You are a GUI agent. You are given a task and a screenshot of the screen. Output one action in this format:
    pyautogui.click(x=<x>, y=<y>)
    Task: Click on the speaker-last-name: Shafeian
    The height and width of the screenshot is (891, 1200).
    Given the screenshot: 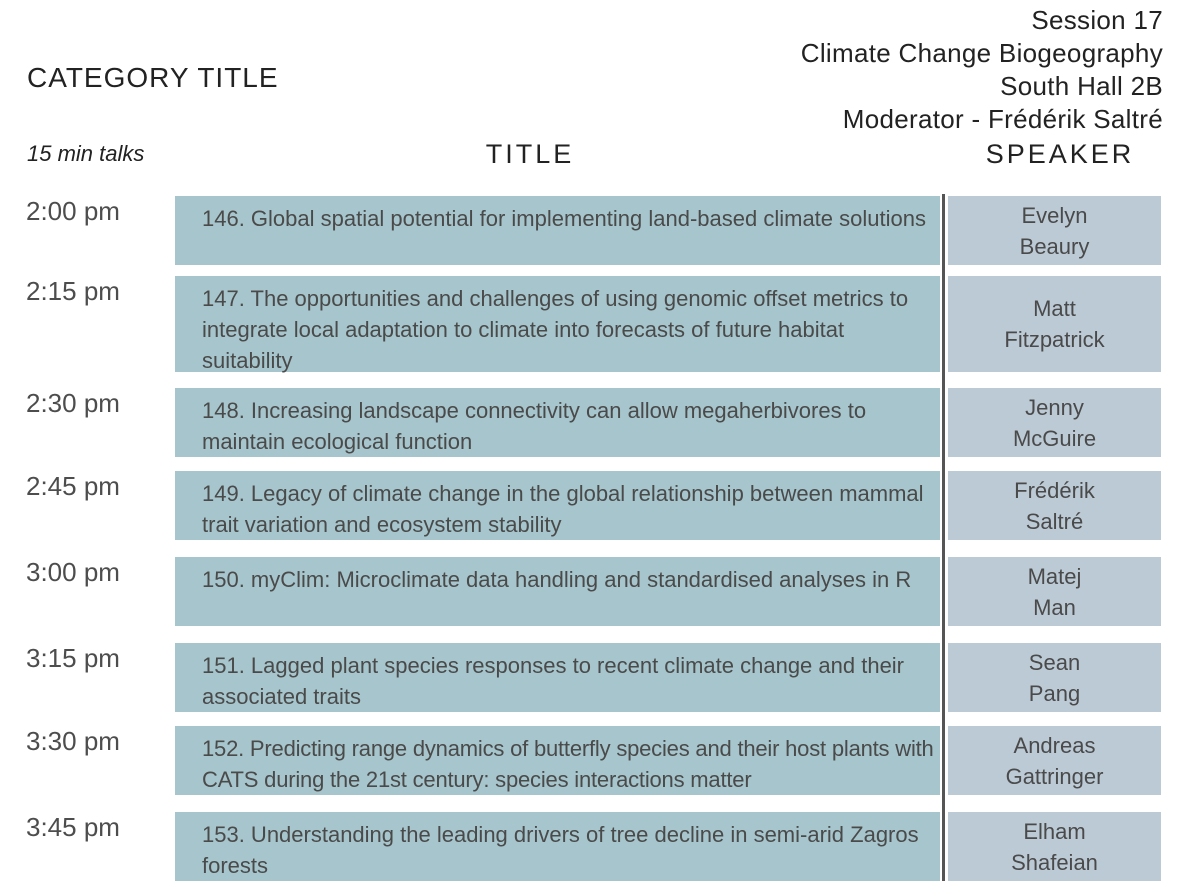 What is the action you would take?
    pyautogui.click(x=1054, y=862)
    